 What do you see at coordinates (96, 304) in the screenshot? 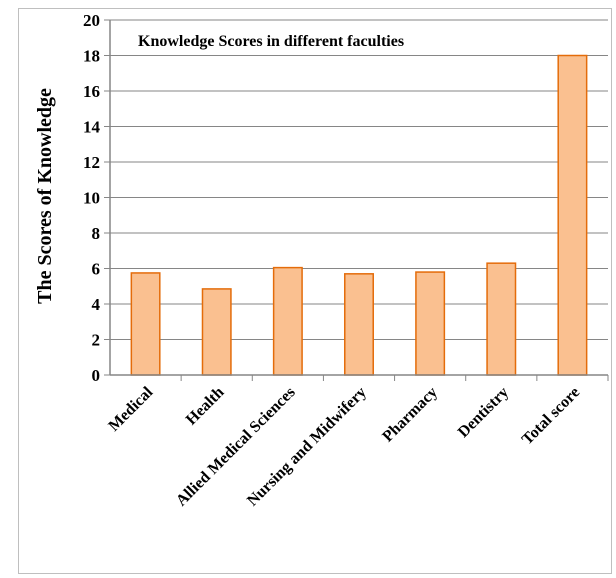
I see `y-tick-label: 4` at bounding box center [96, 304].